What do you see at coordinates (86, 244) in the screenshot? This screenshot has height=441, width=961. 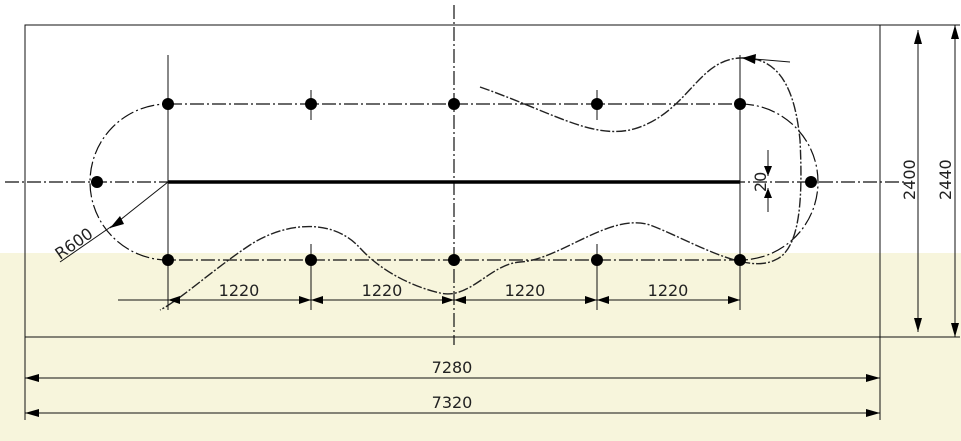 I see `radius-label-line` at bounding box center [86, 244].